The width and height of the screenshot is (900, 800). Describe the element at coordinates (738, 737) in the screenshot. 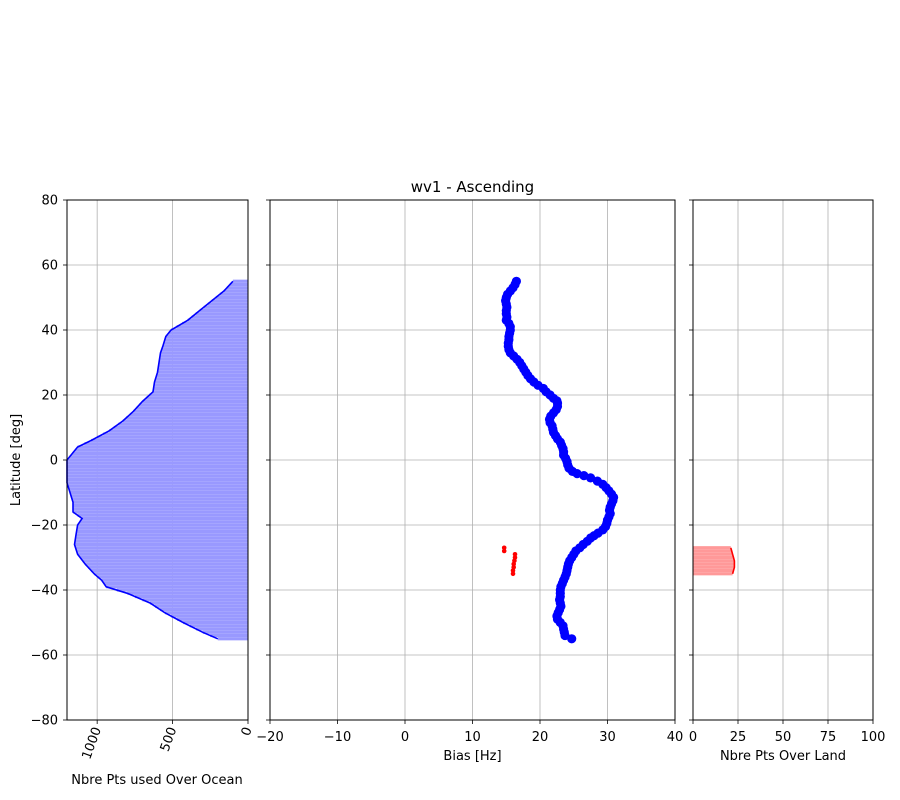

I see `x-tick-label: 25` at that location.